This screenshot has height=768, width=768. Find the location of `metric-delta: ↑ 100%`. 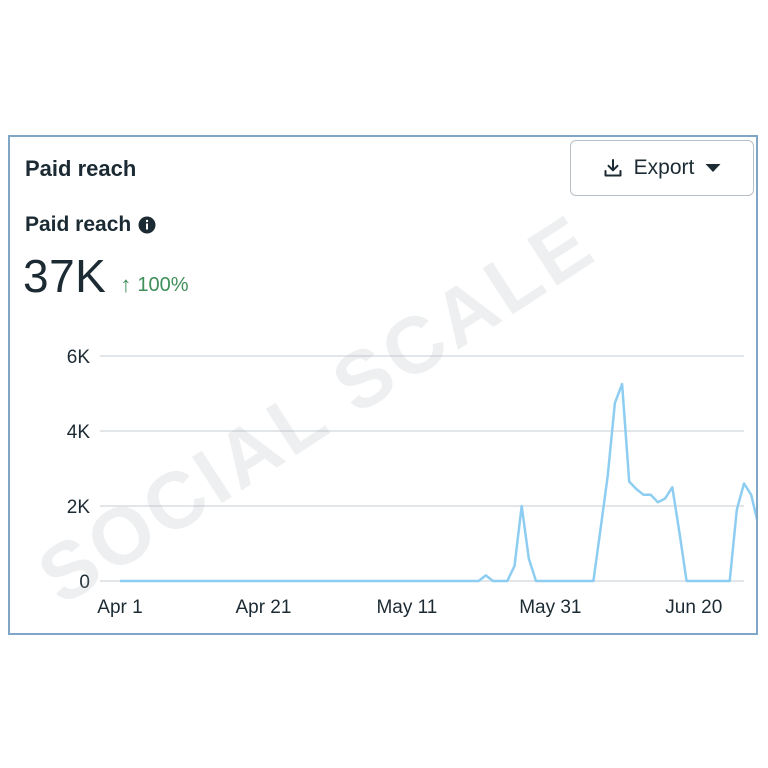

metric-delta: ↑ 100% is located at coordinates (154, 285).